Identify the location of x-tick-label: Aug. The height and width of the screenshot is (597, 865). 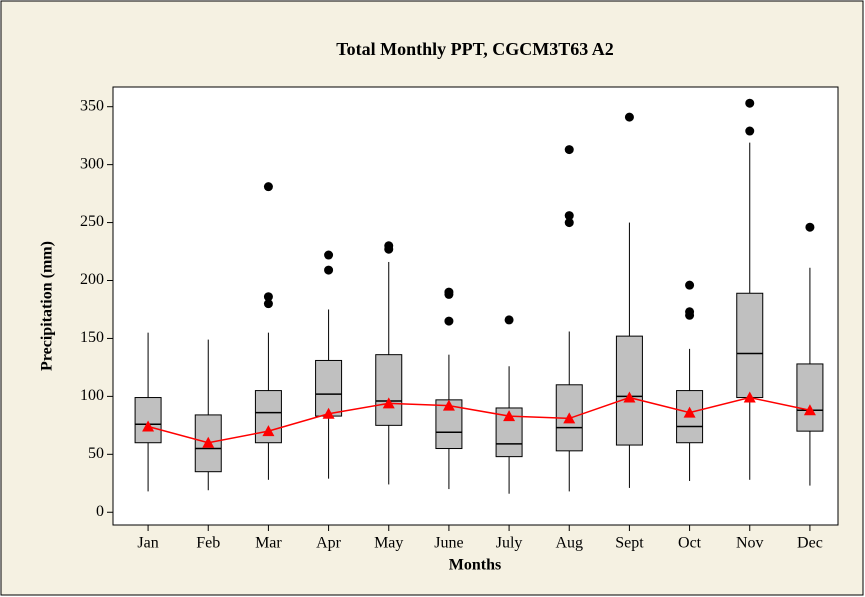
(569, 543).